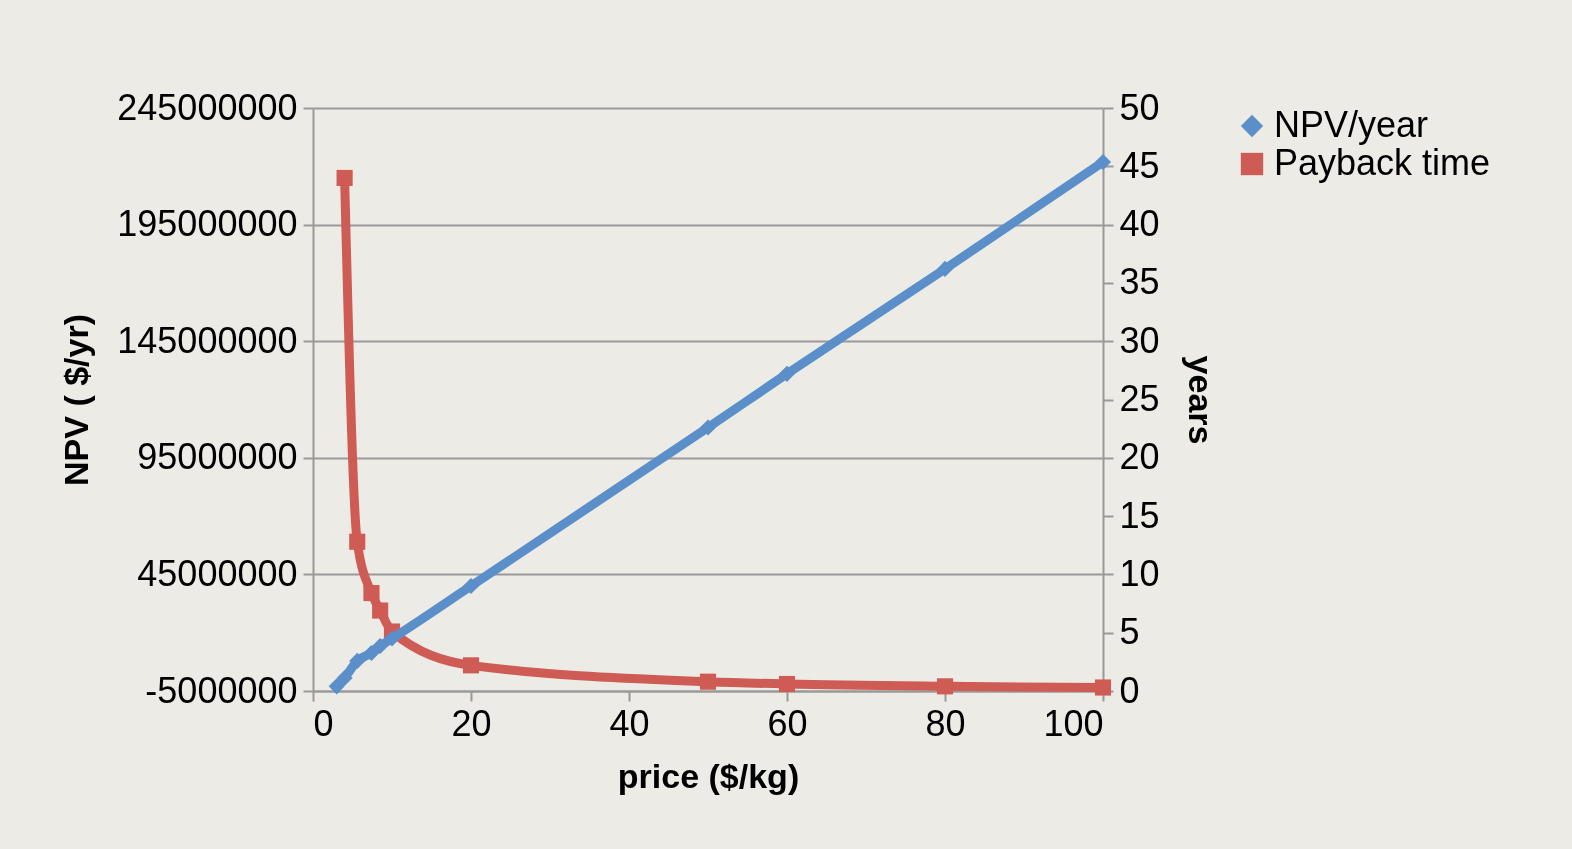 The height and width of the screenshot is (849, 1572). Describe the element at coordinates (629, 723) in the screenshot. I see `x-tick-label: 40` at that location.